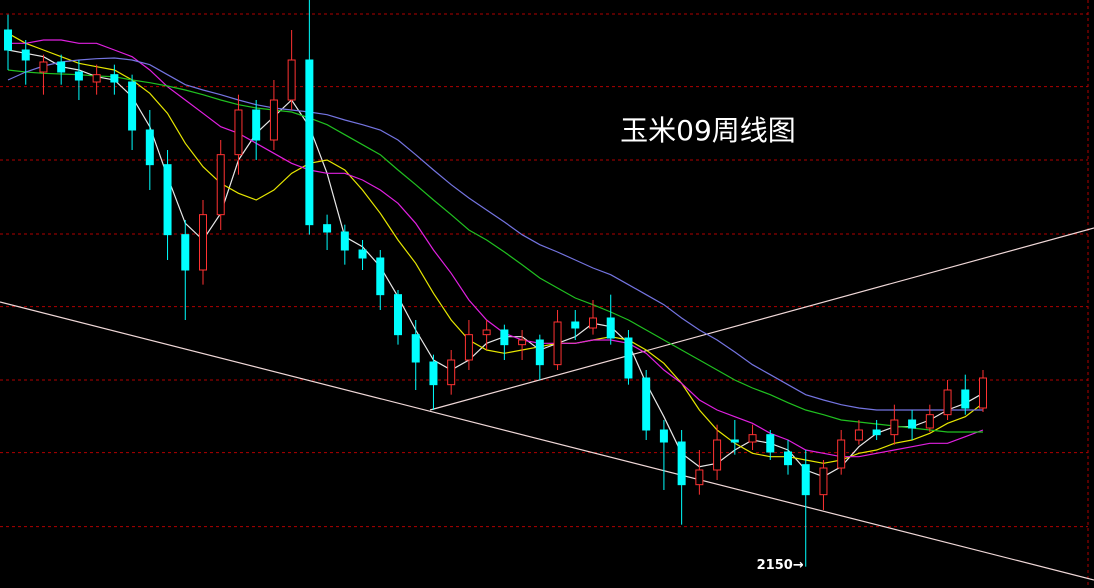 This screenshot has height=588, width=1094. What do you see at coordinates (780, 565) in the screenshot?
I see `low-annotation: 2150→` at bounding box center [780, 565].